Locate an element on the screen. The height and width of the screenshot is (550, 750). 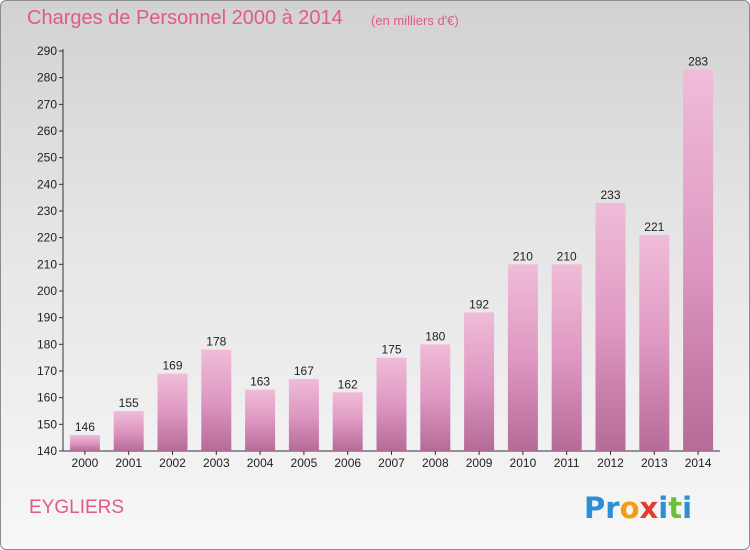
value-label-2005: 167 is located at coordinates (304, 371).